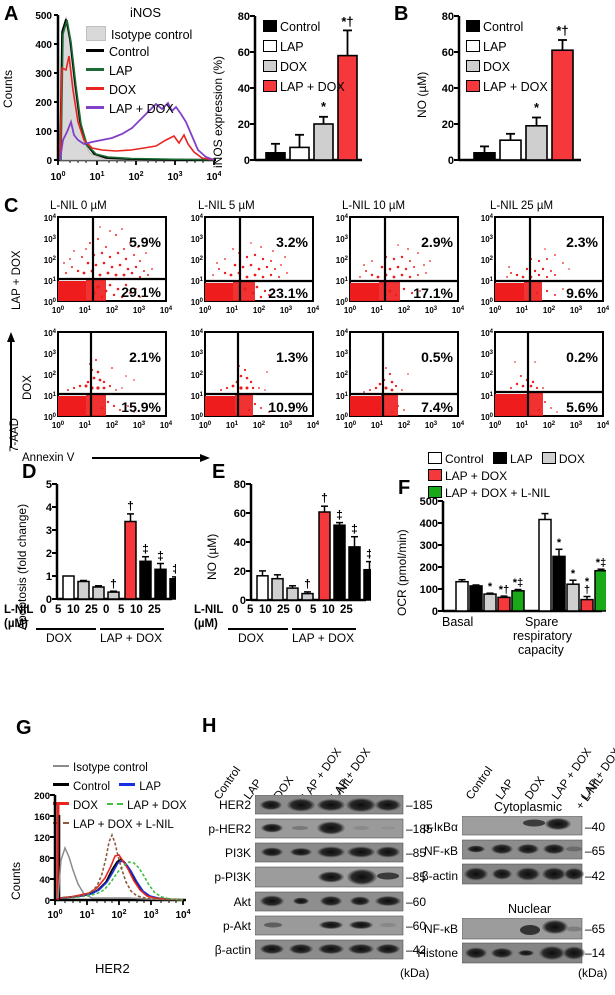  Describe the element at coordinates (145, 242) in the screenshot. I see `quadrant-ur-value: 5.9%` at that location.